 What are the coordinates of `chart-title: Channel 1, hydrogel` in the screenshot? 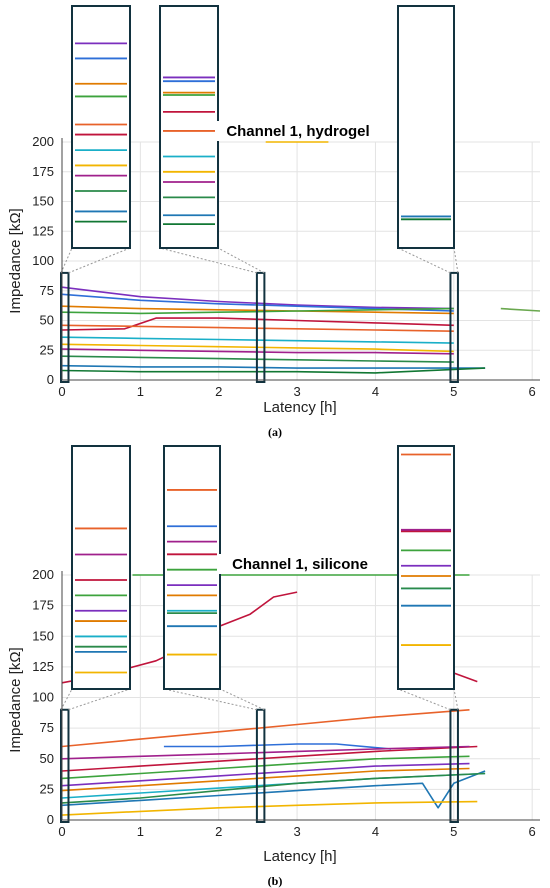 It's located at (297, 131).